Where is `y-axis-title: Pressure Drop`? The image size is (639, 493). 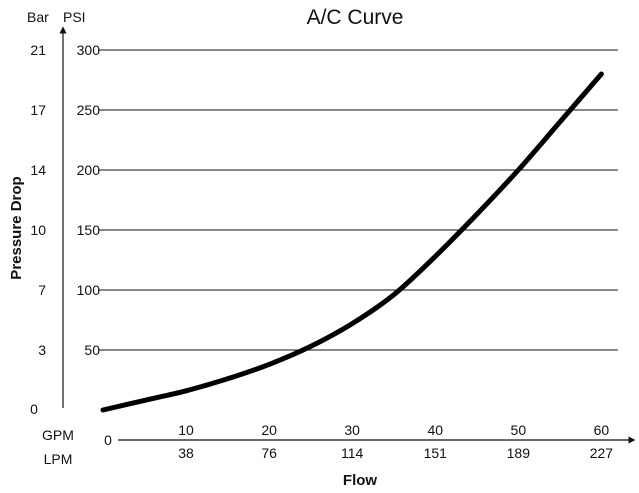
y-axis-title: Pressure Drop is located at coordinates (16, 227).